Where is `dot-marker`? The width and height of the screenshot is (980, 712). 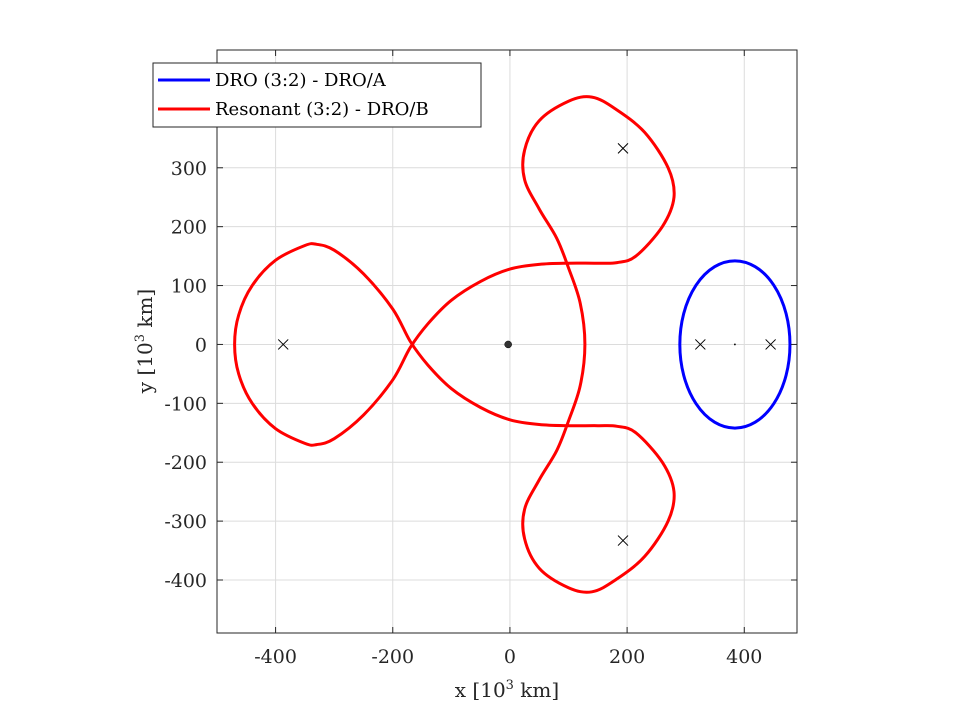
dot-marker is located at coordinates (508, 344).